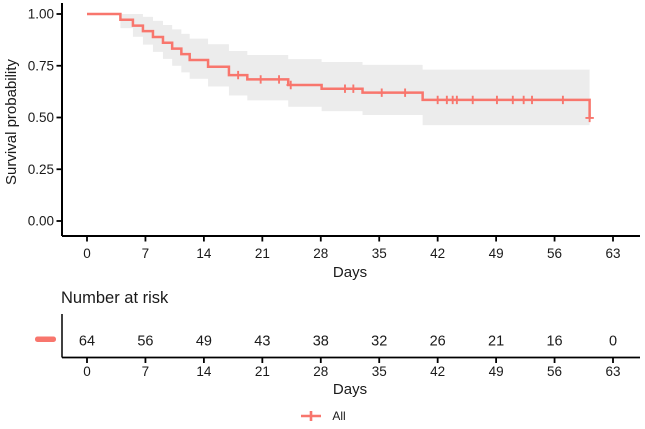 This screenshot has width=645, height=429. Describe the element at coordinates (613, 342) in the screenshot. I see `risk-count: 0` at that location.